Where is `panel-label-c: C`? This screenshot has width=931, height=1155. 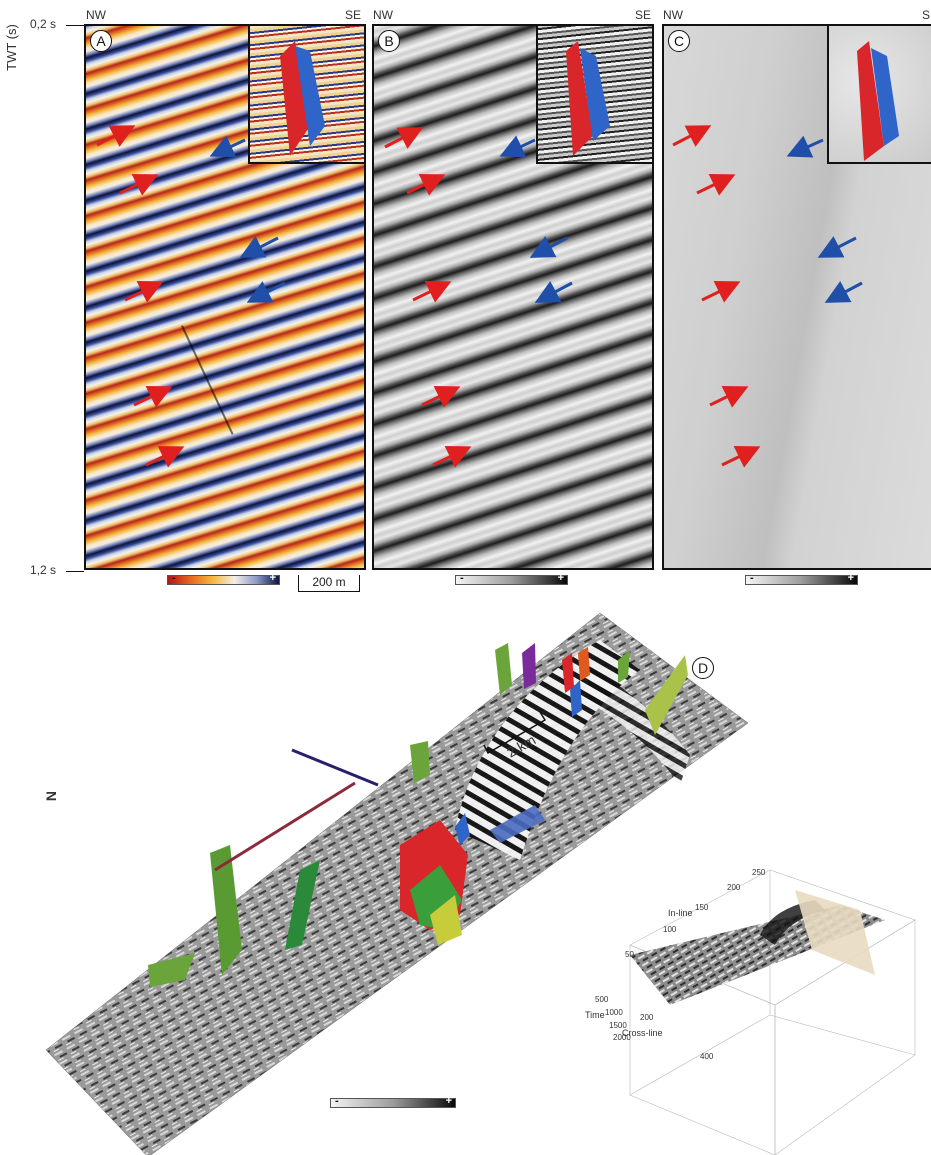 panel-label-c: C is located at coordinates (679, 41).